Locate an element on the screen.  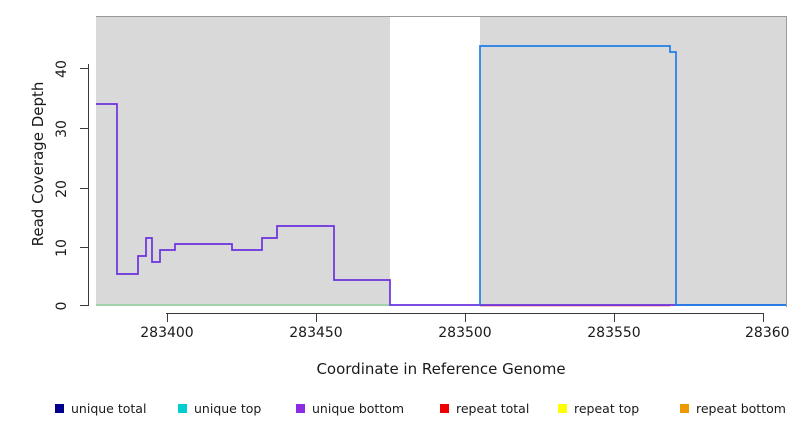
y-axis-line is located at coordinates (88, 185).